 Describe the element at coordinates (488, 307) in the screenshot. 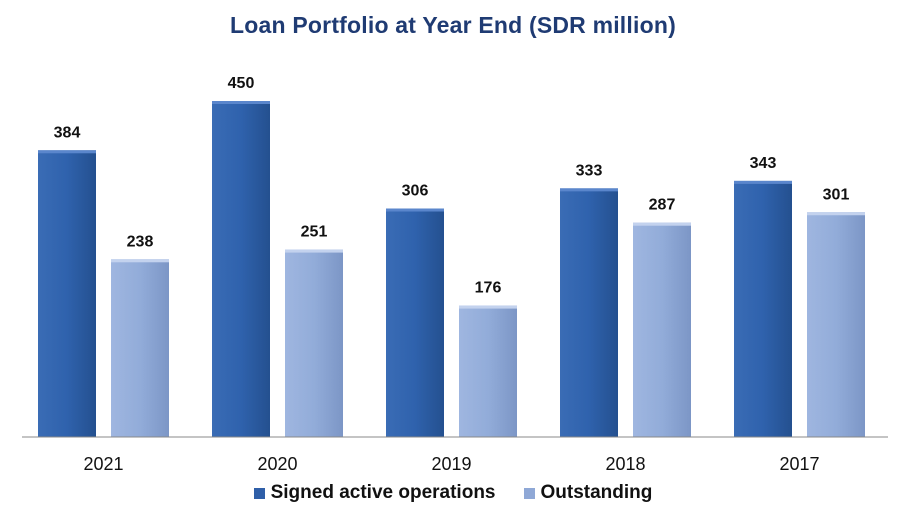

I see `bar-cap-outstanding-2019` at that location.